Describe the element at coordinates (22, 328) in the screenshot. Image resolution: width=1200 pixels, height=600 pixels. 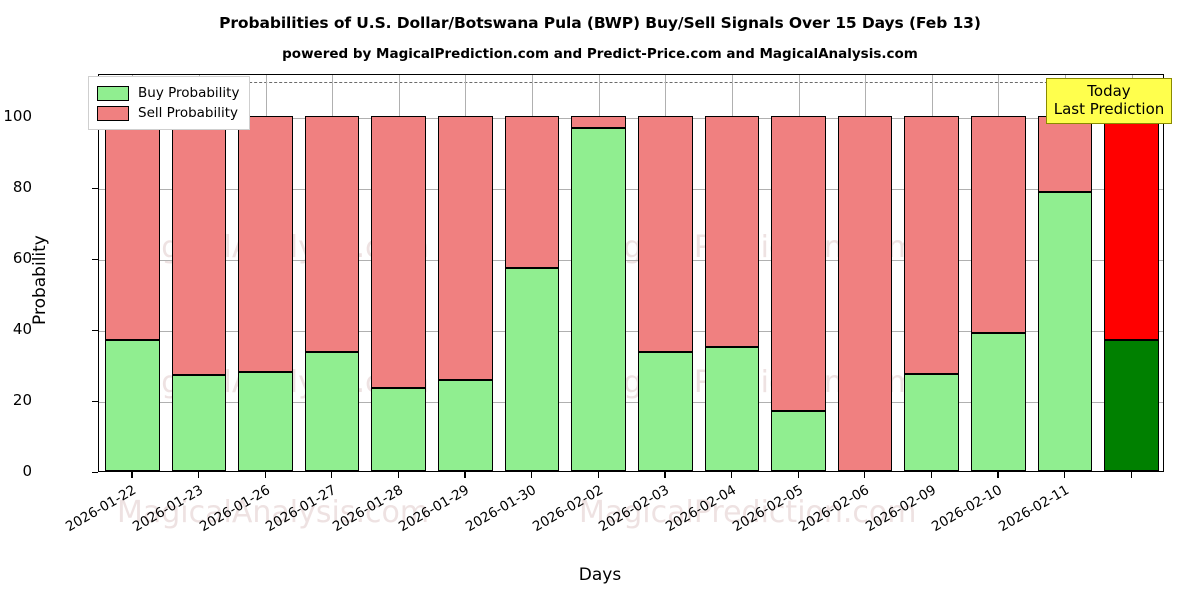
I see `y-tick-label: 40` at that location.